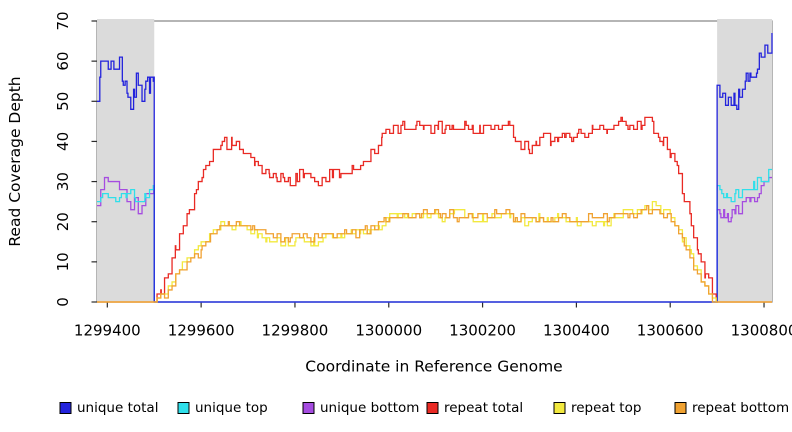  What do you see at coordinates (433, 367) in the screenshot?
I see `x-axis-title: Coordinate in Reference Genome` at bounding box center [433, 367].